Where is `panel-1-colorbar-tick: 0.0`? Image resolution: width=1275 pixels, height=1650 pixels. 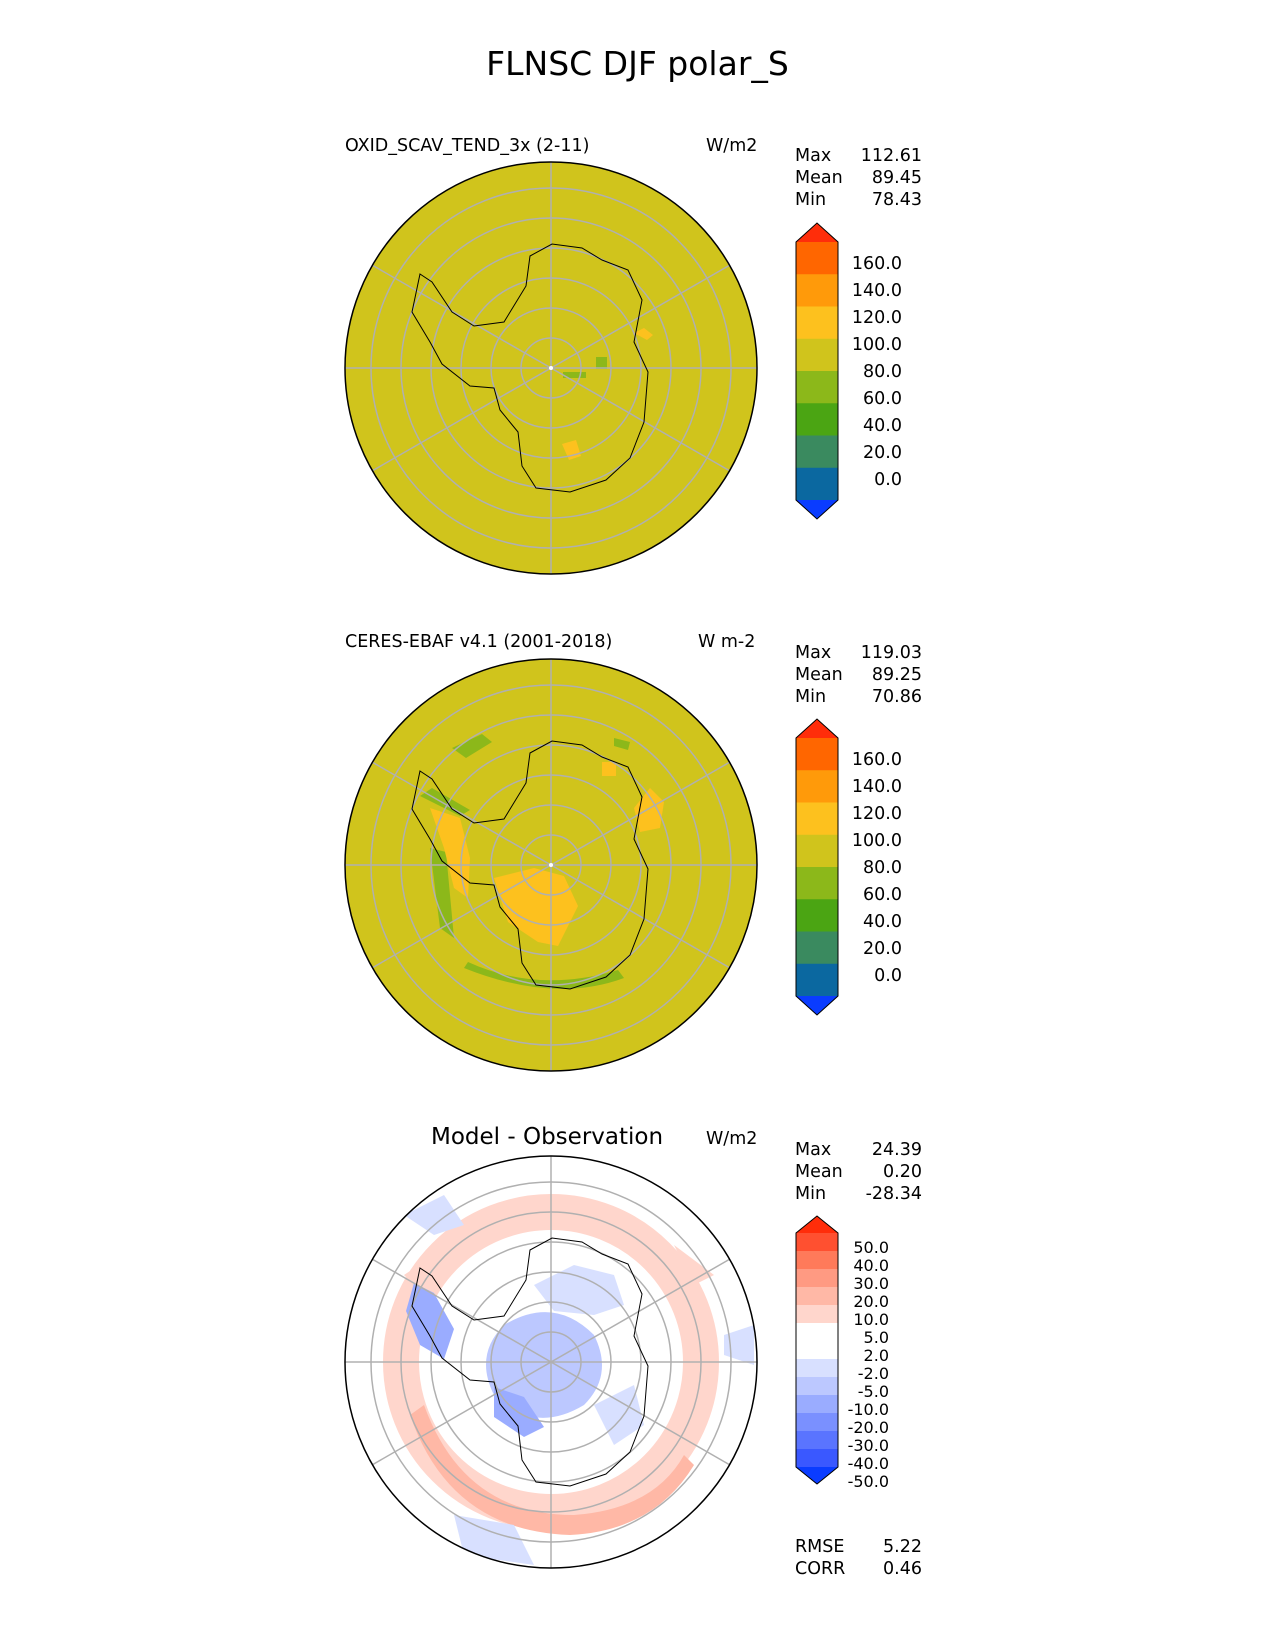 panel-1-colorbar-tick: 0.0 is located at coordinates (888, 480).